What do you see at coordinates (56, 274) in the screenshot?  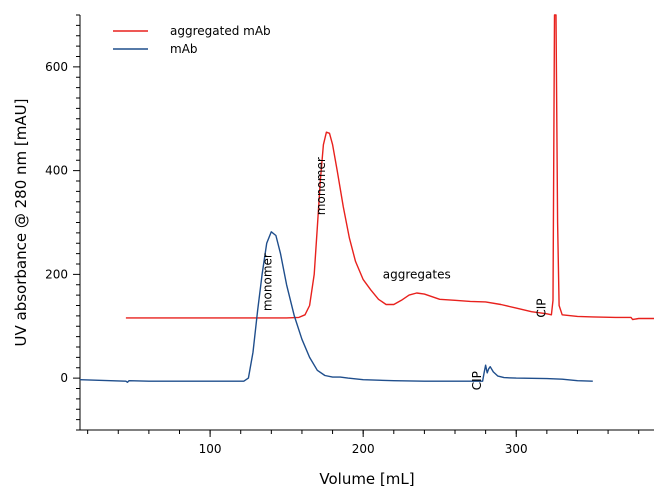 I see `y-tick-label: 200` at bounding box center [56, 274].